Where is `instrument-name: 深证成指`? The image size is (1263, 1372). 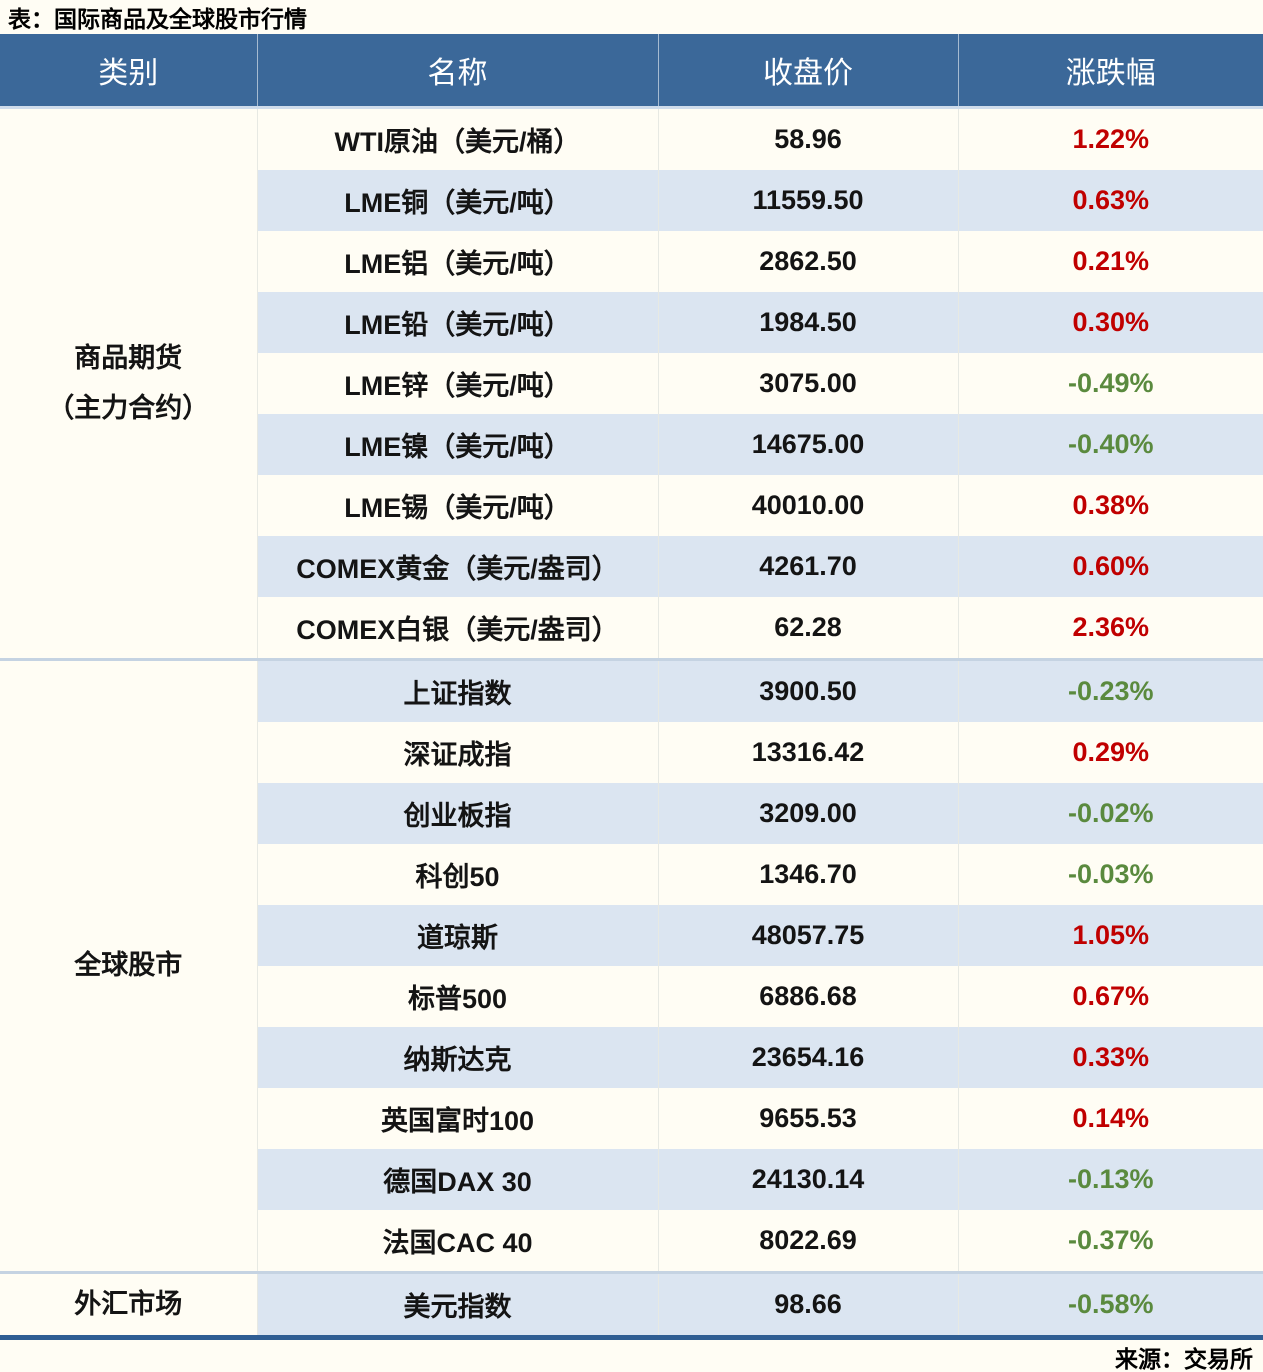 instrument-name: 深证成指 is located at coordinates (457, 752).